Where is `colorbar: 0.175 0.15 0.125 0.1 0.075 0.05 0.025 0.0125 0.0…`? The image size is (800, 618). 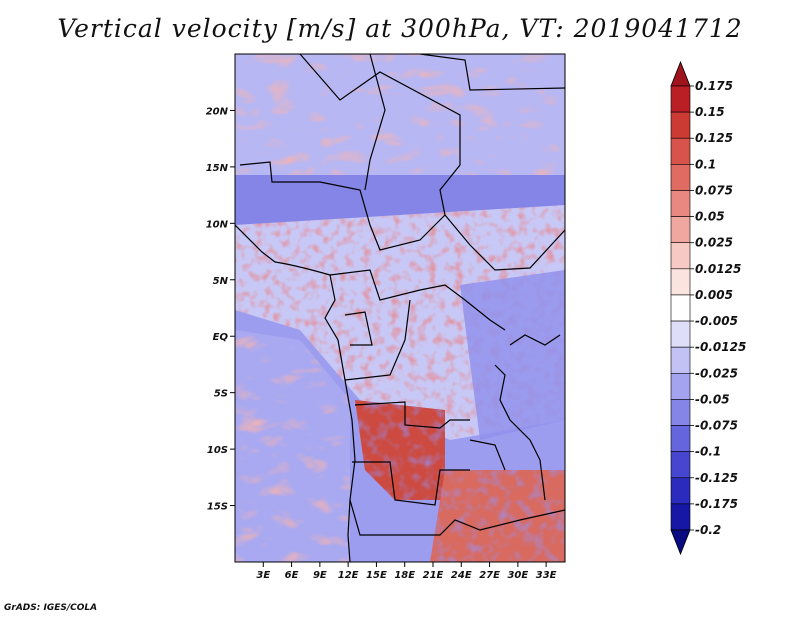
colorbar: 0.175 0.15 0.125 0.1 0.075 0.05 0.025 0.0125 0.0… is located at coordinates (708, 308).